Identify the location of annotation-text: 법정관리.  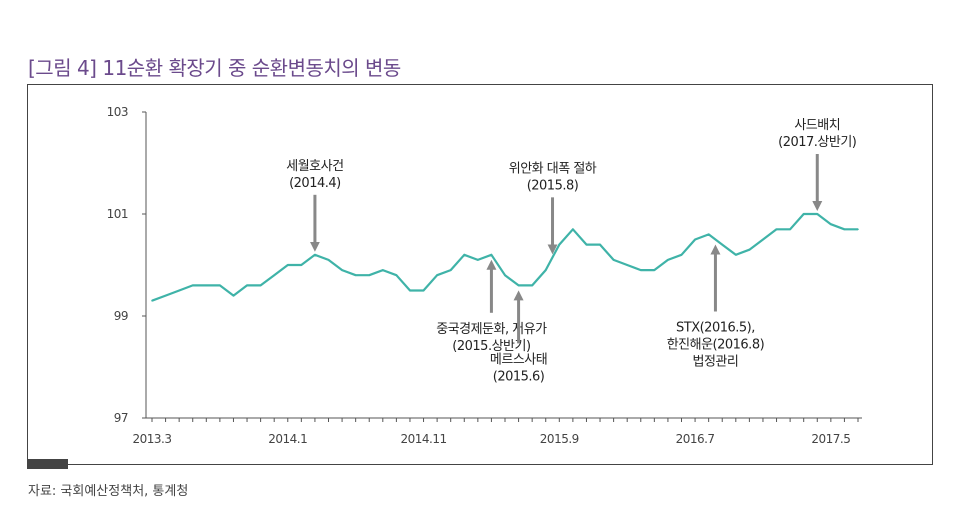
(716, 362).